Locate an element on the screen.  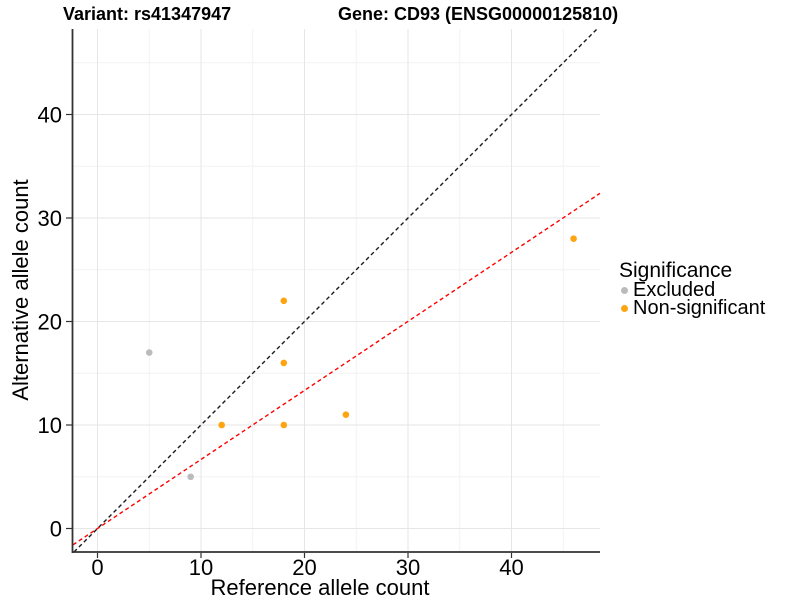
x-tick-label: 30 is located at coordinates (408, 567).